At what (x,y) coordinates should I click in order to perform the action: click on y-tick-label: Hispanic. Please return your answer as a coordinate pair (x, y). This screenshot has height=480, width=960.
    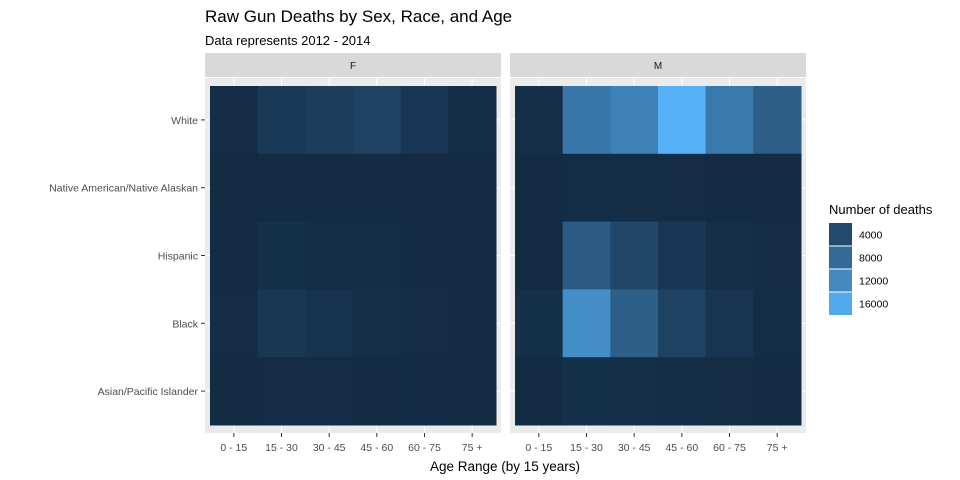
    Looking at the image, I should click on (178, 257).